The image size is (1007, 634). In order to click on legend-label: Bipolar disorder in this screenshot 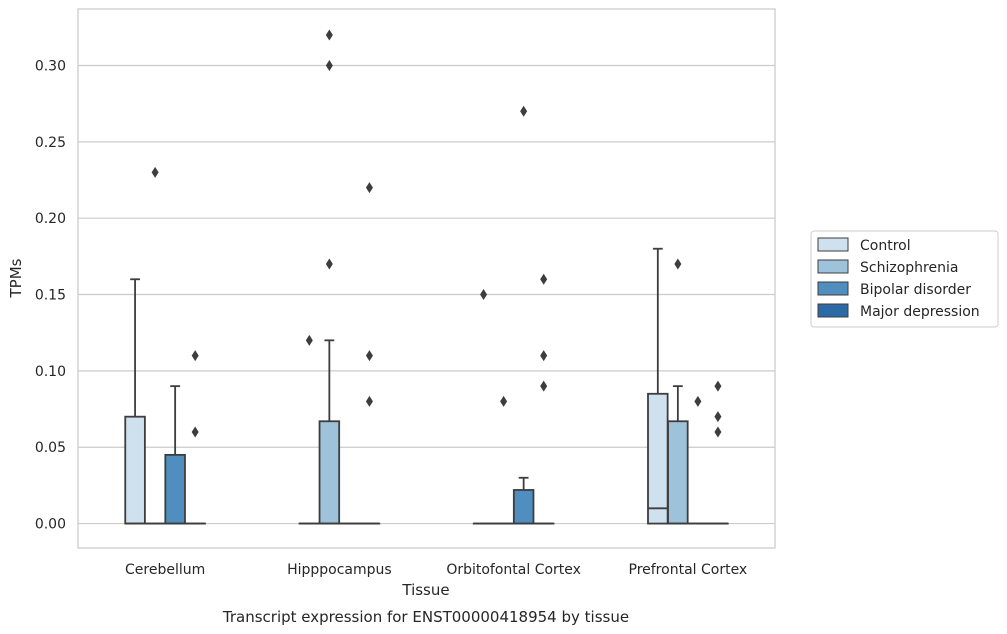, I will do `click(915, 290)`.